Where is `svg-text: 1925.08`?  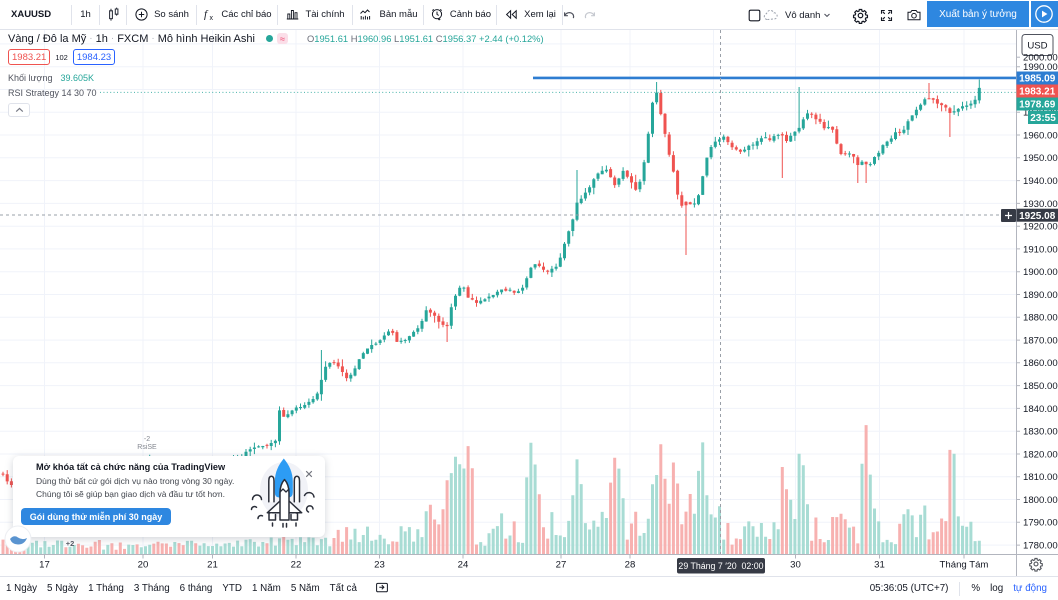 svg-text: 1925.08 is located at coordinates (1037, 216).